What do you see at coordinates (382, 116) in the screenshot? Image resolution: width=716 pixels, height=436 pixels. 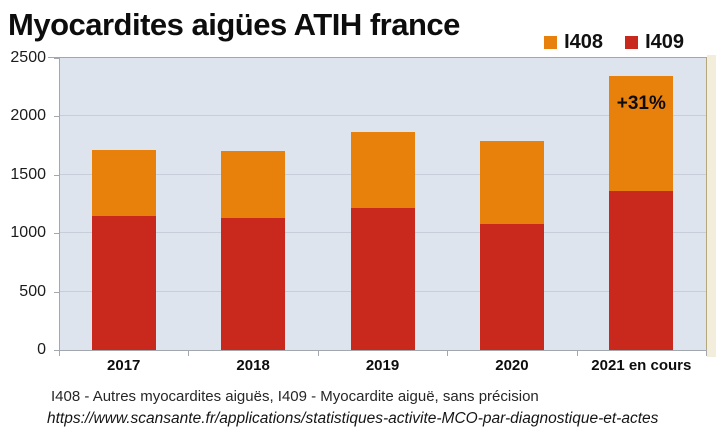 I see `gridline-2000` at bounding box center [382, 116].